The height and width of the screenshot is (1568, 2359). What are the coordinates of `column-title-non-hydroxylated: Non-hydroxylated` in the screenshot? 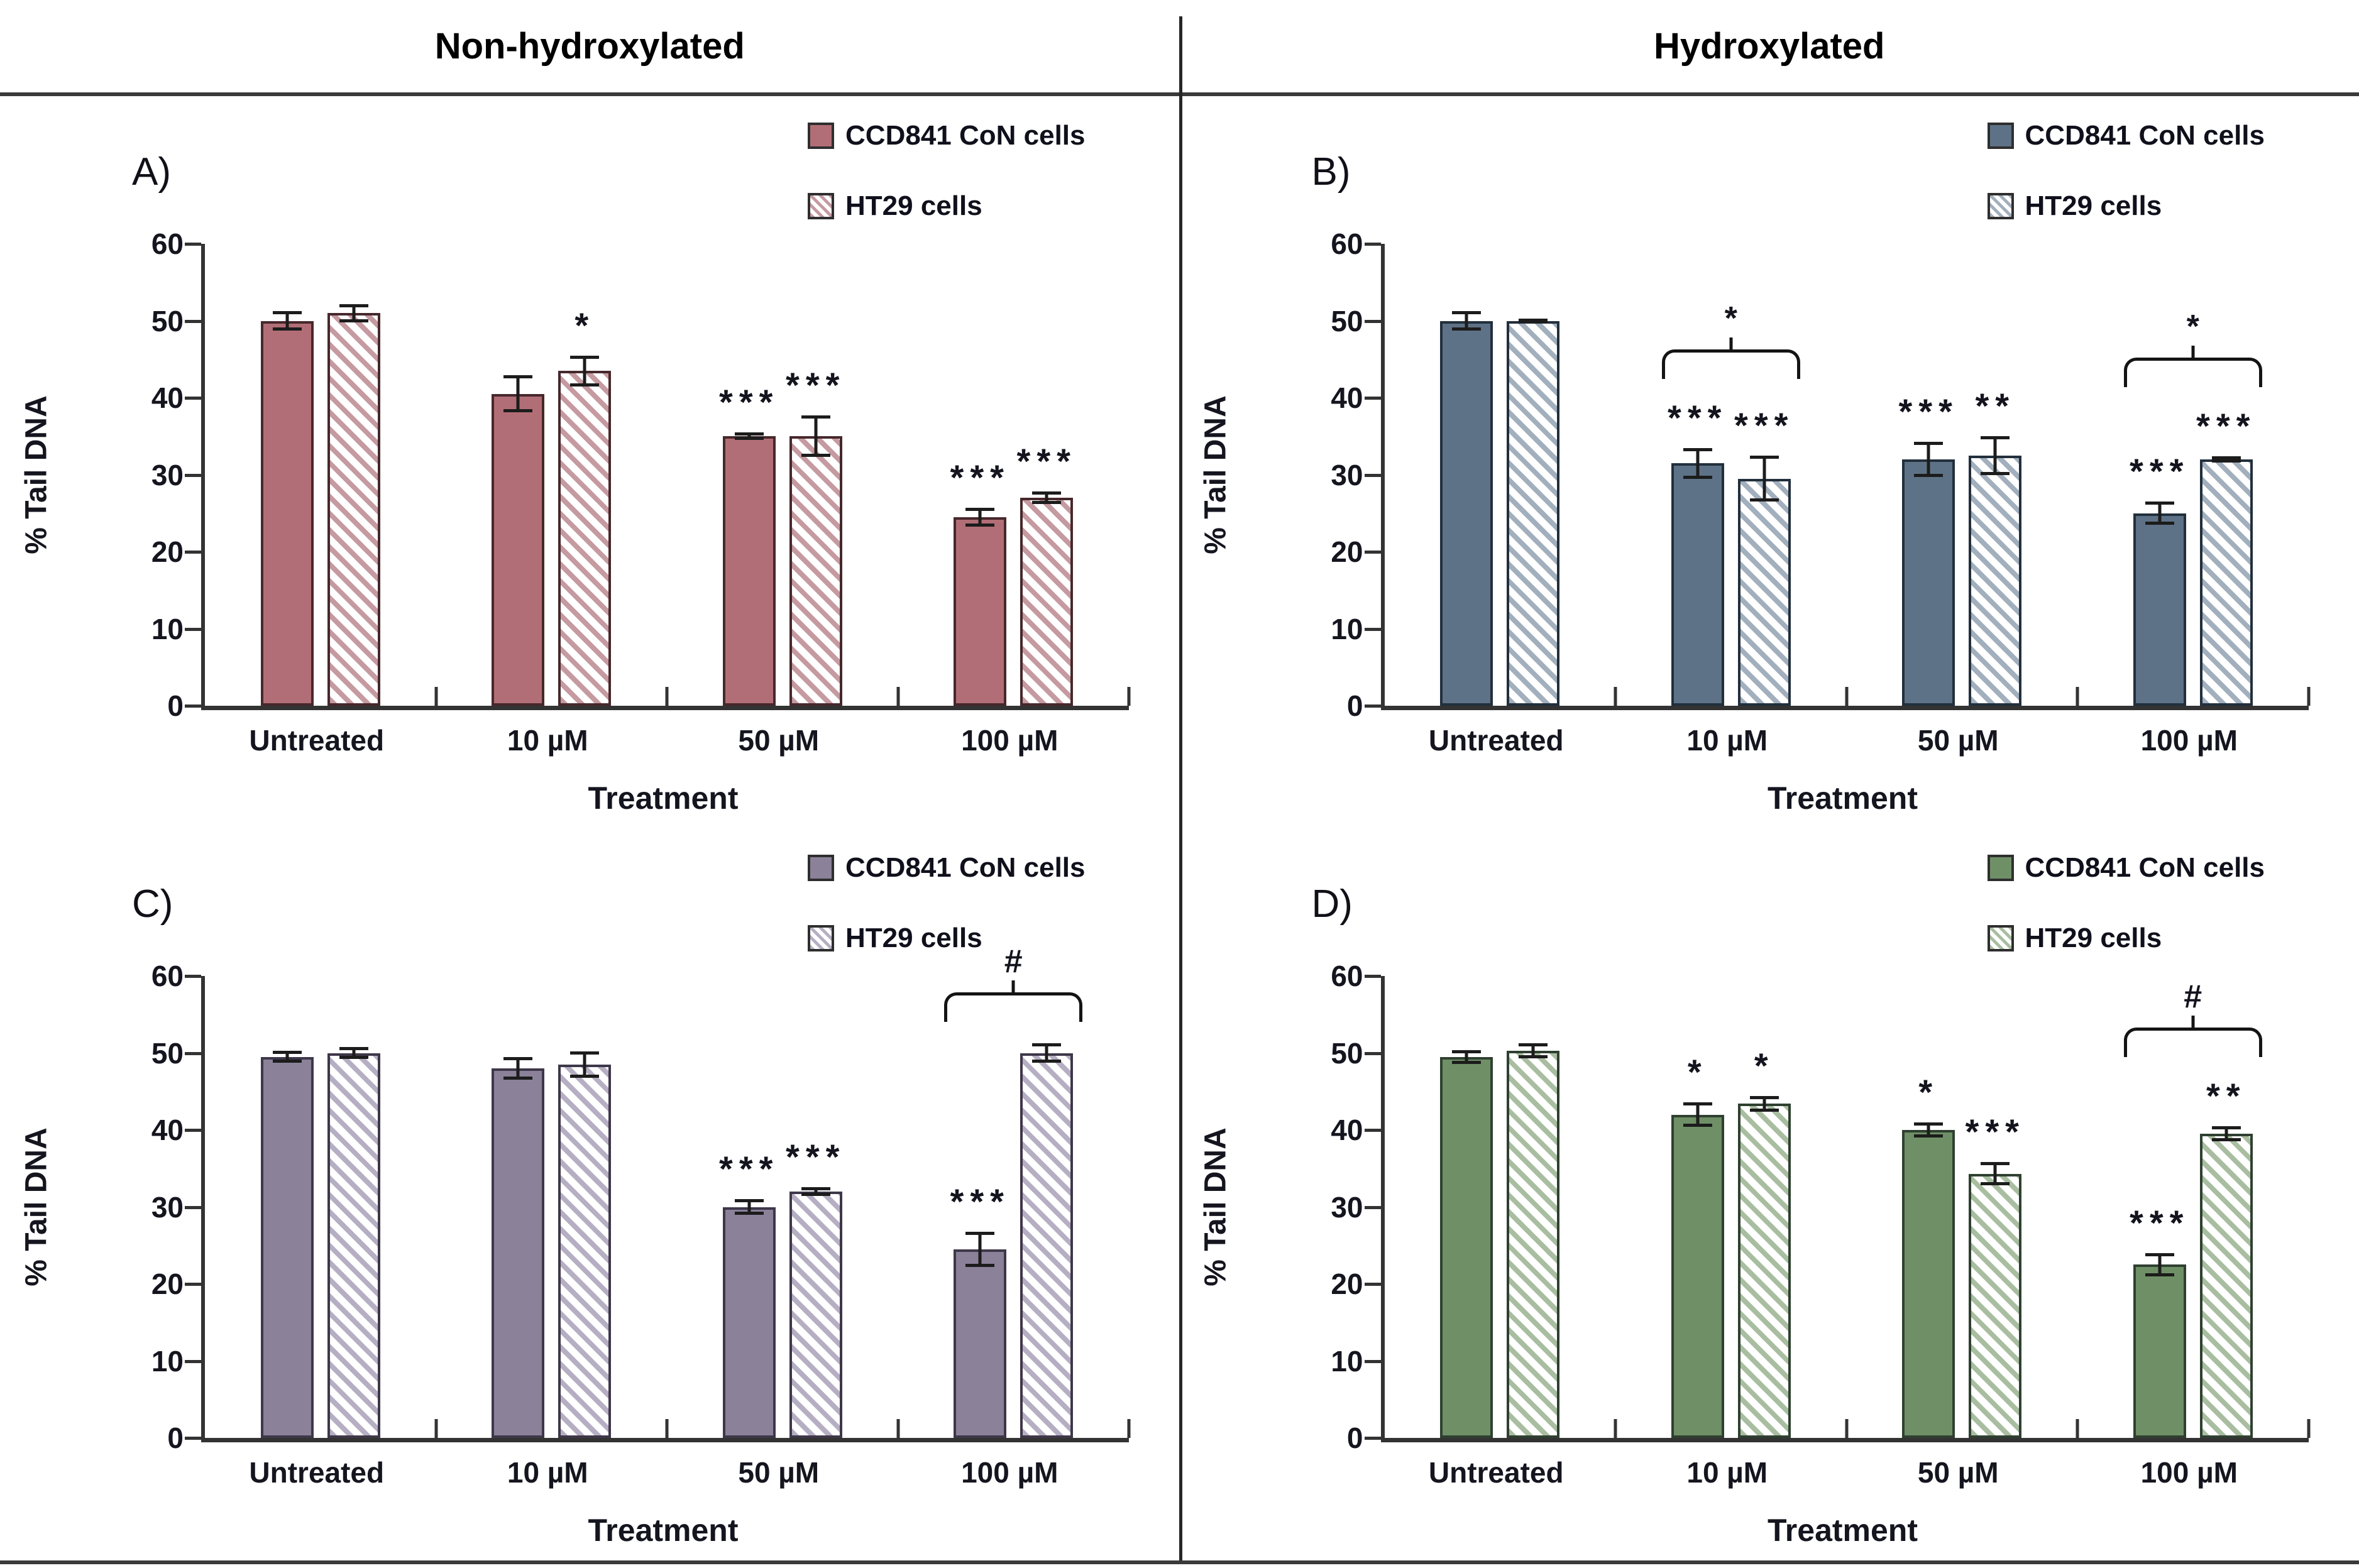 It's located at (589, 46).